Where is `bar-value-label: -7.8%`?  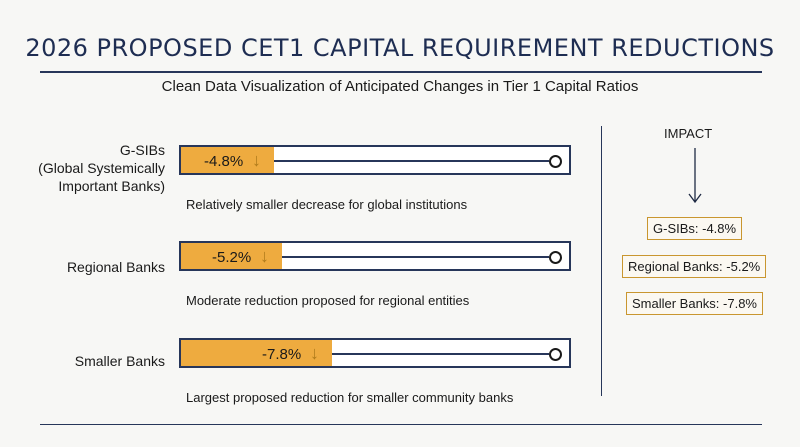
bar-value-label: -7.8% is located at coordinates (282, 354).